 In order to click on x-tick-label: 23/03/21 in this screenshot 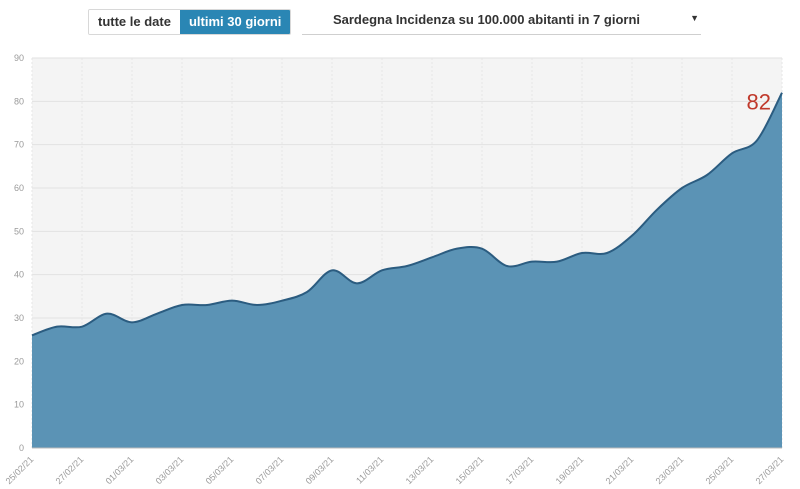, I will do `click(670, 470)`.